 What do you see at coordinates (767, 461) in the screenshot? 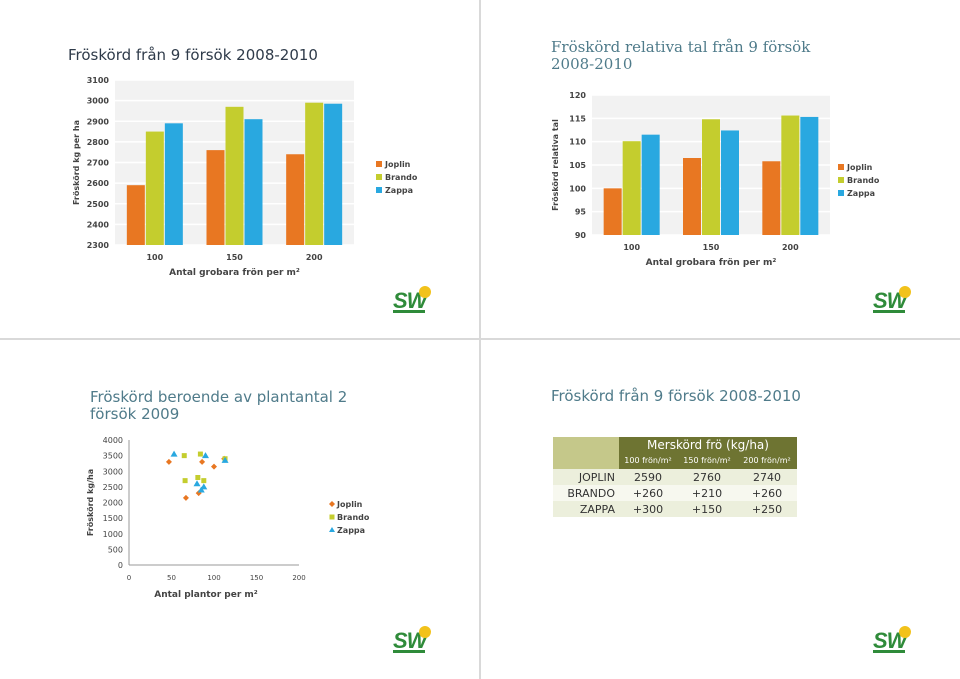
I see `column-header: 200 frön/m²` at bounding box center [767, 461].